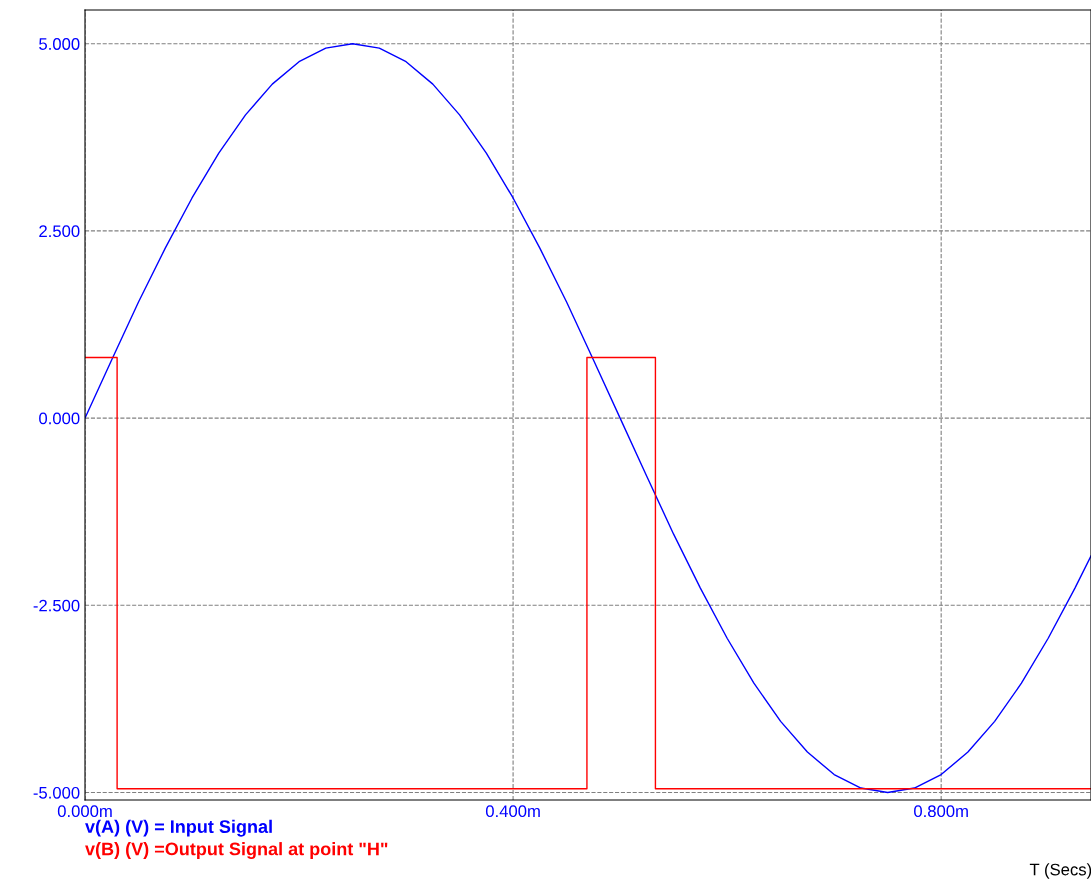 The image size is (1091, 879). What do you see at coordinates (56, 792) in the screenshot?
I see `y-tick-label: -5.000` at bounding box center [56, 792].